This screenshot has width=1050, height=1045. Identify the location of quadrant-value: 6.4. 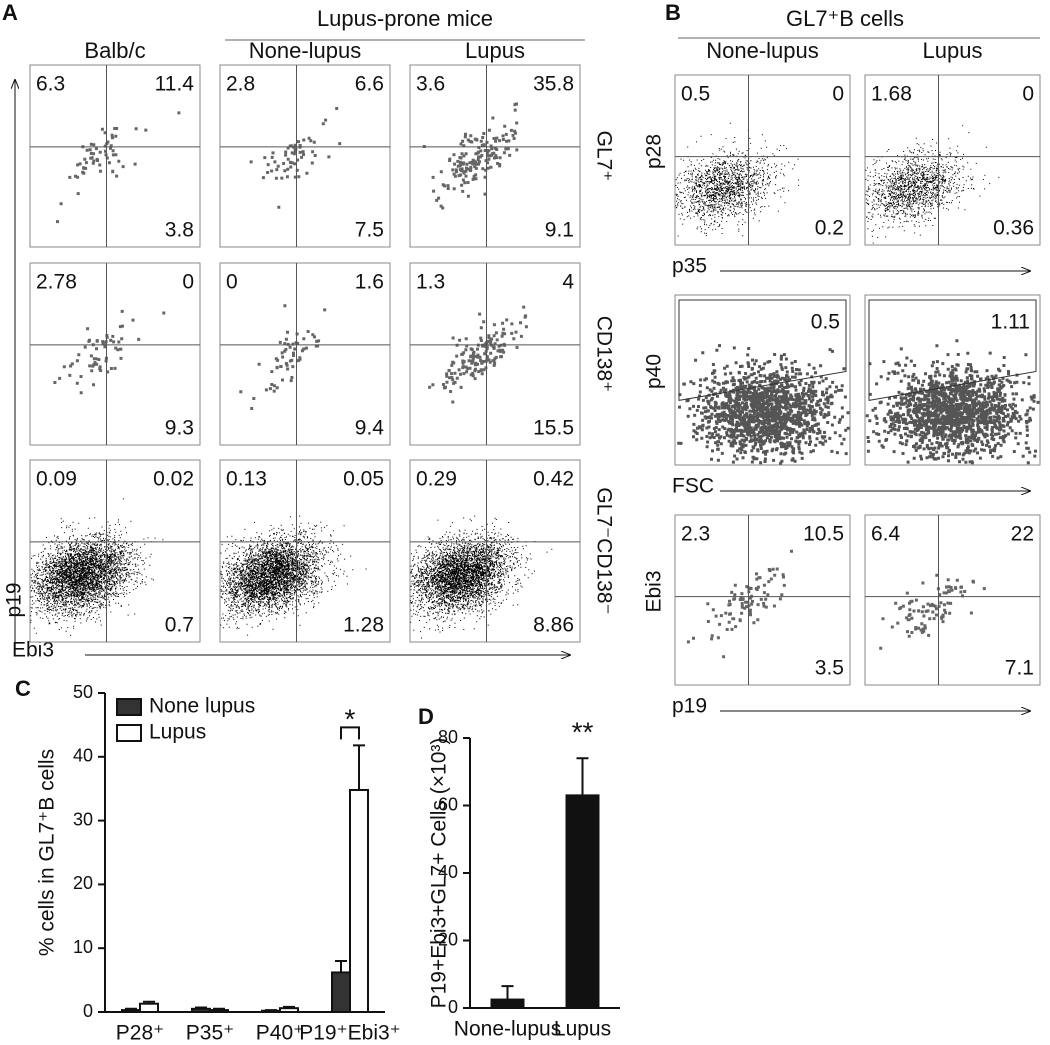
(886, 534).